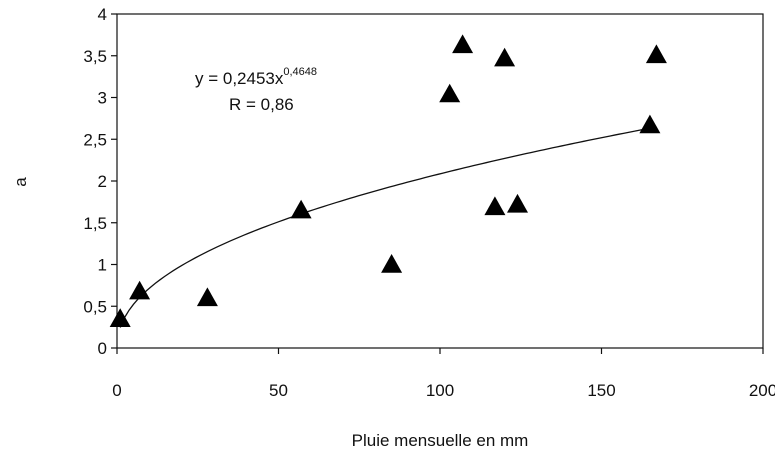 This screenshot has width=775, height=450. I want to click on equation-exponent: 0,4648, so click(300, 72).